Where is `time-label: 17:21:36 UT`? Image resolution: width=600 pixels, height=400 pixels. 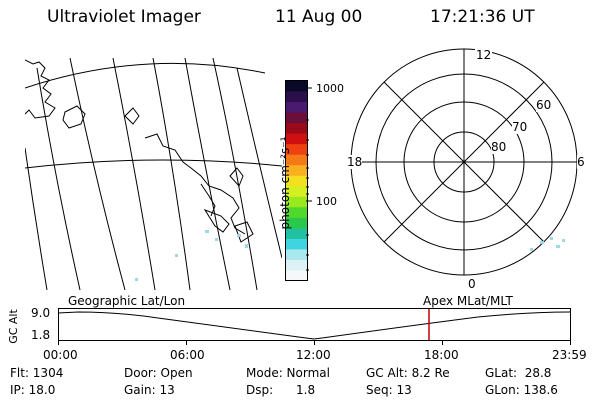 time-label: 17:21:36 UT is located at coordinates (482, 17).